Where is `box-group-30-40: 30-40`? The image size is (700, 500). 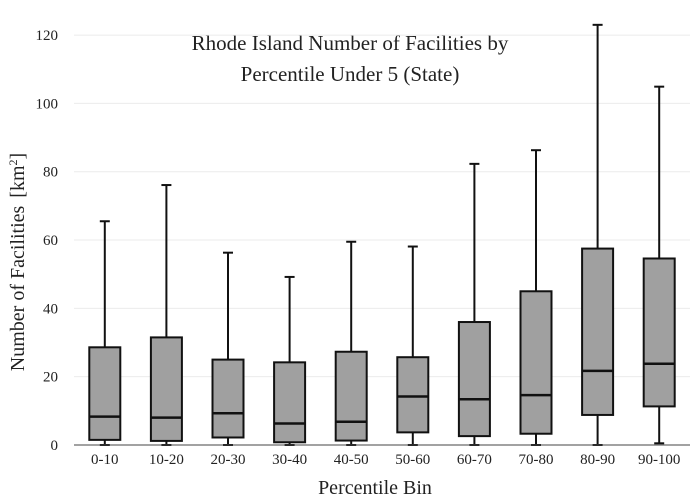 box-group-30-40: 30-40 is located at coordinates (289, 371).